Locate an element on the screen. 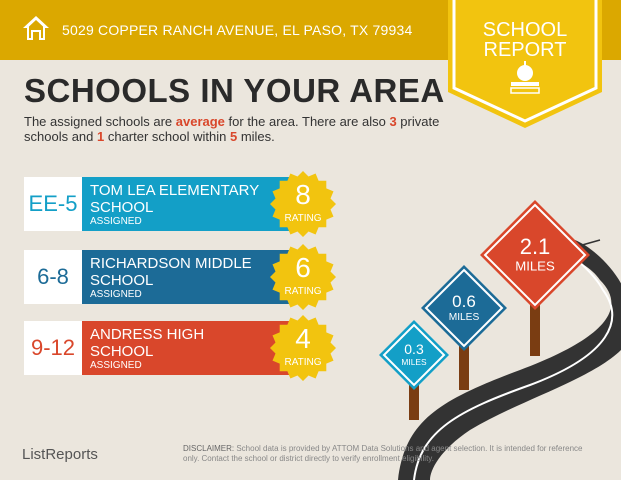  distance-sign: 0.3 MILES is located at coordinates (414, 370).